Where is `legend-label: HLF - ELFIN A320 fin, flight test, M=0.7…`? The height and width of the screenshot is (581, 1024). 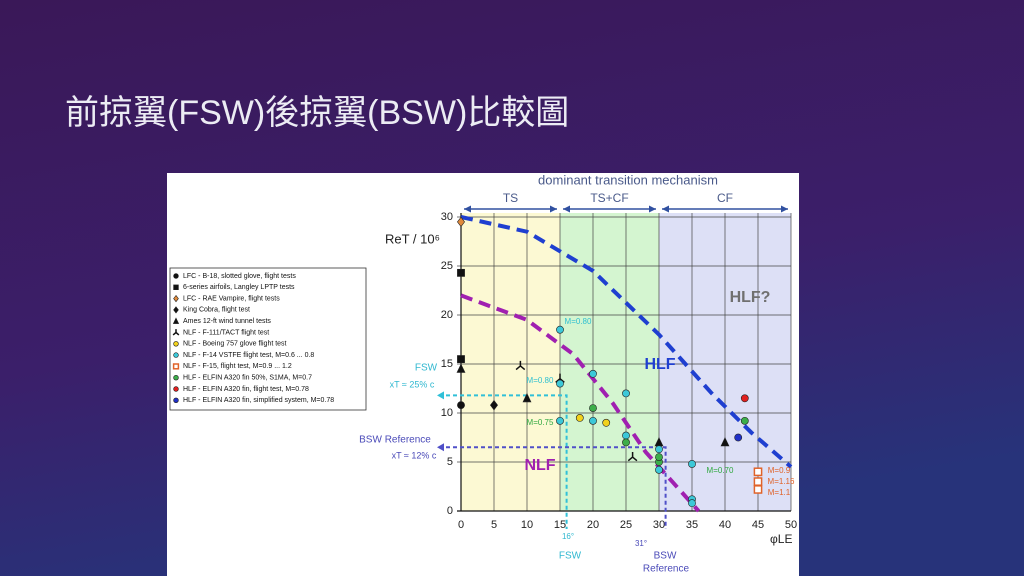 legend-label: HLF - ELFIN A320 fin, flight test, M=0.7… is located at coordinates (246, 389).